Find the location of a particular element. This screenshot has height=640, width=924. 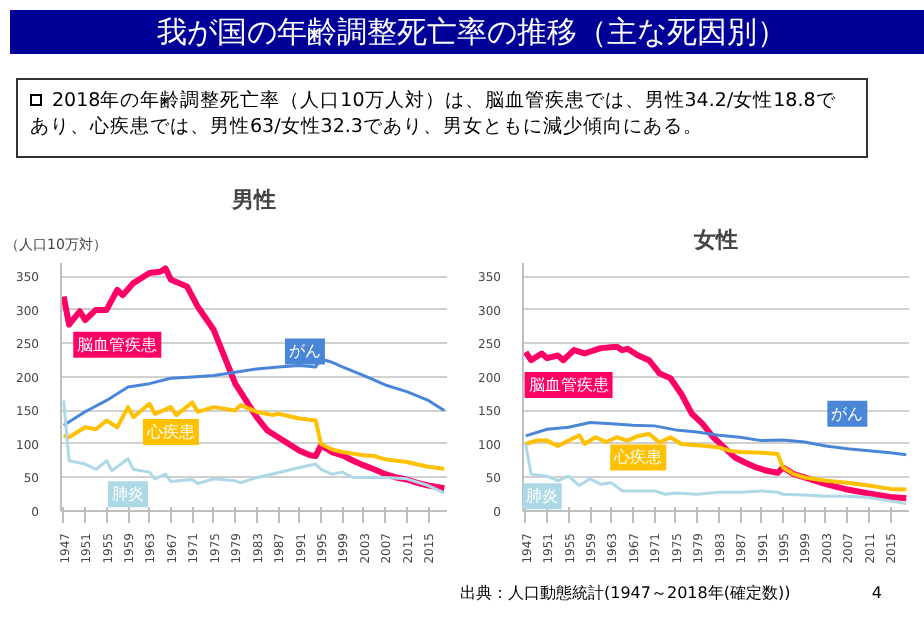

text: 出典：人口動態統計(1947～2018年(確定数)) 4 is located at coordinates (671, 593).